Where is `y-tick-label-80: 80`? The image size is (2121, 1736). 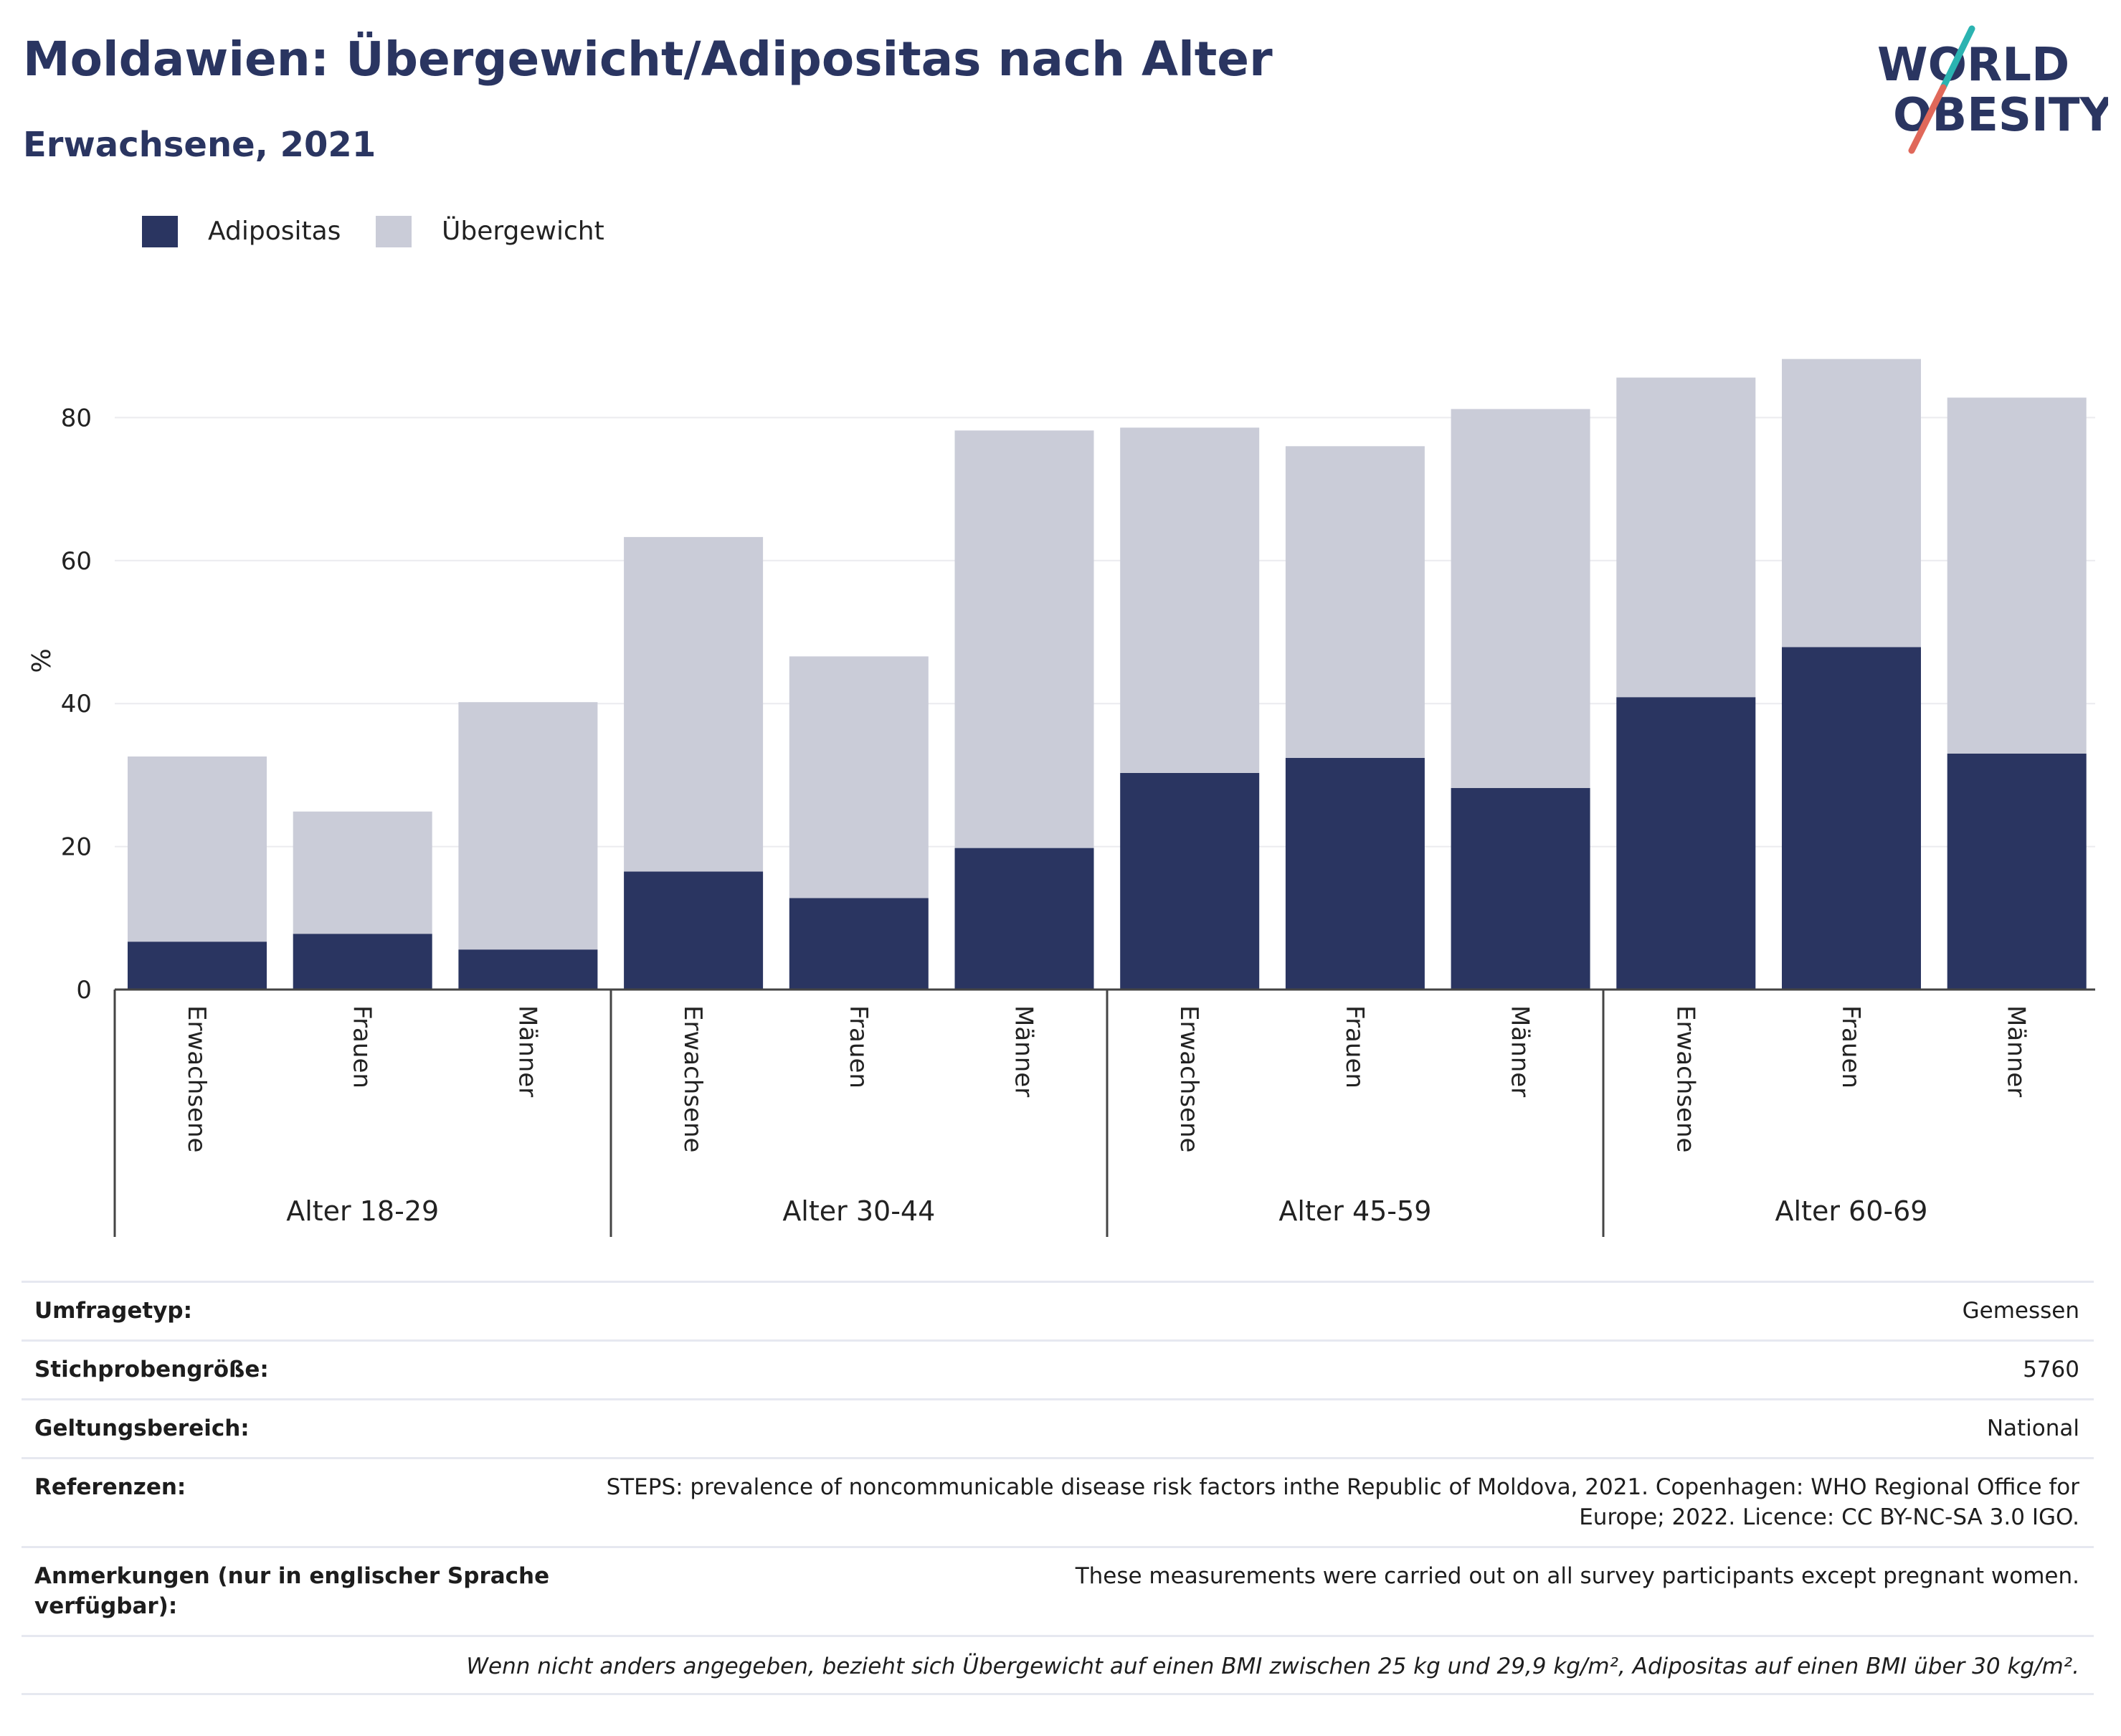
y-tick-label-80: 80 is located at coordinates (76, 418).